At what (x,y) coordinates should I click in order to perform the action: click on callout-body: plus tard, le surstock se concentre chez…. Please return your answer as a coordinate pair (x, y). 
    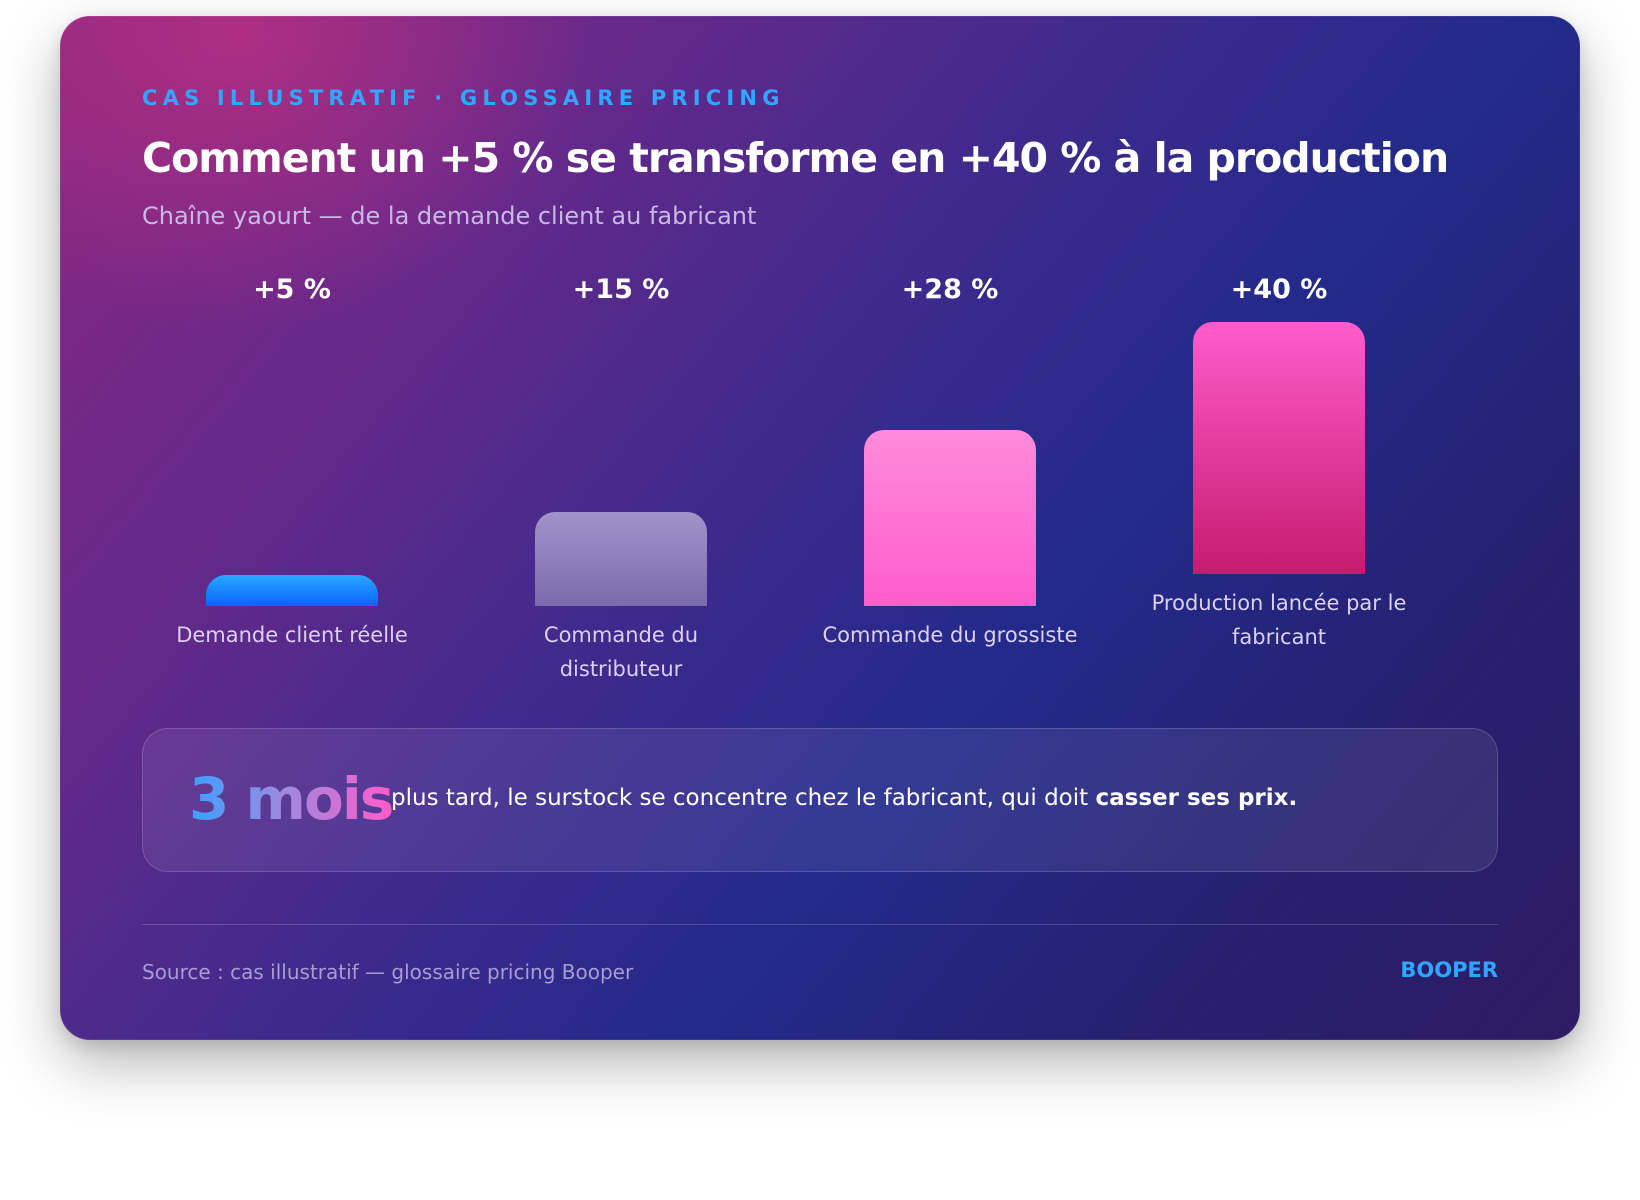
    Looking at the image, I should click on (743, 798).